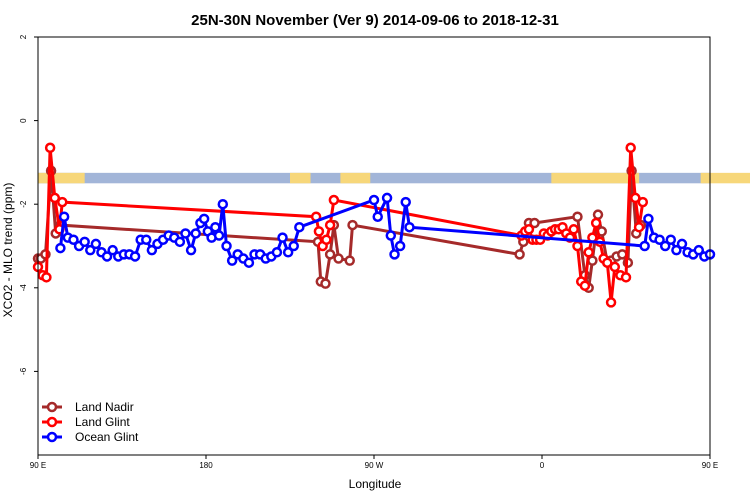 The width and height of the screenshot is (750, 500). I want to click on y-tick-label: 0, so click(23, 120).